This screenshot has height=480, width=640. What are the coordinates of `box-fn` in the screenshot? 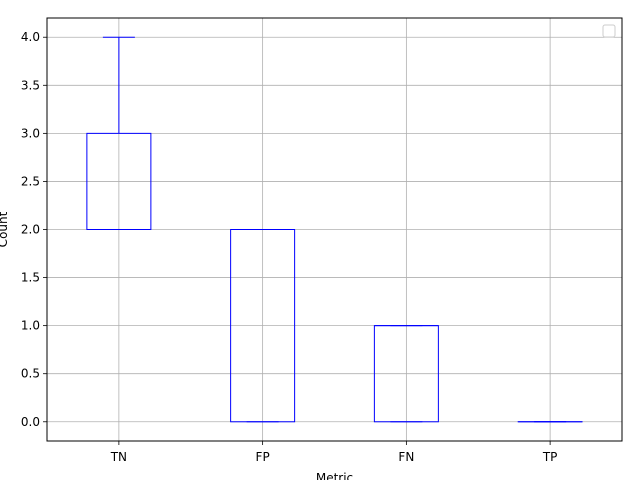 It's located at (406, 374).